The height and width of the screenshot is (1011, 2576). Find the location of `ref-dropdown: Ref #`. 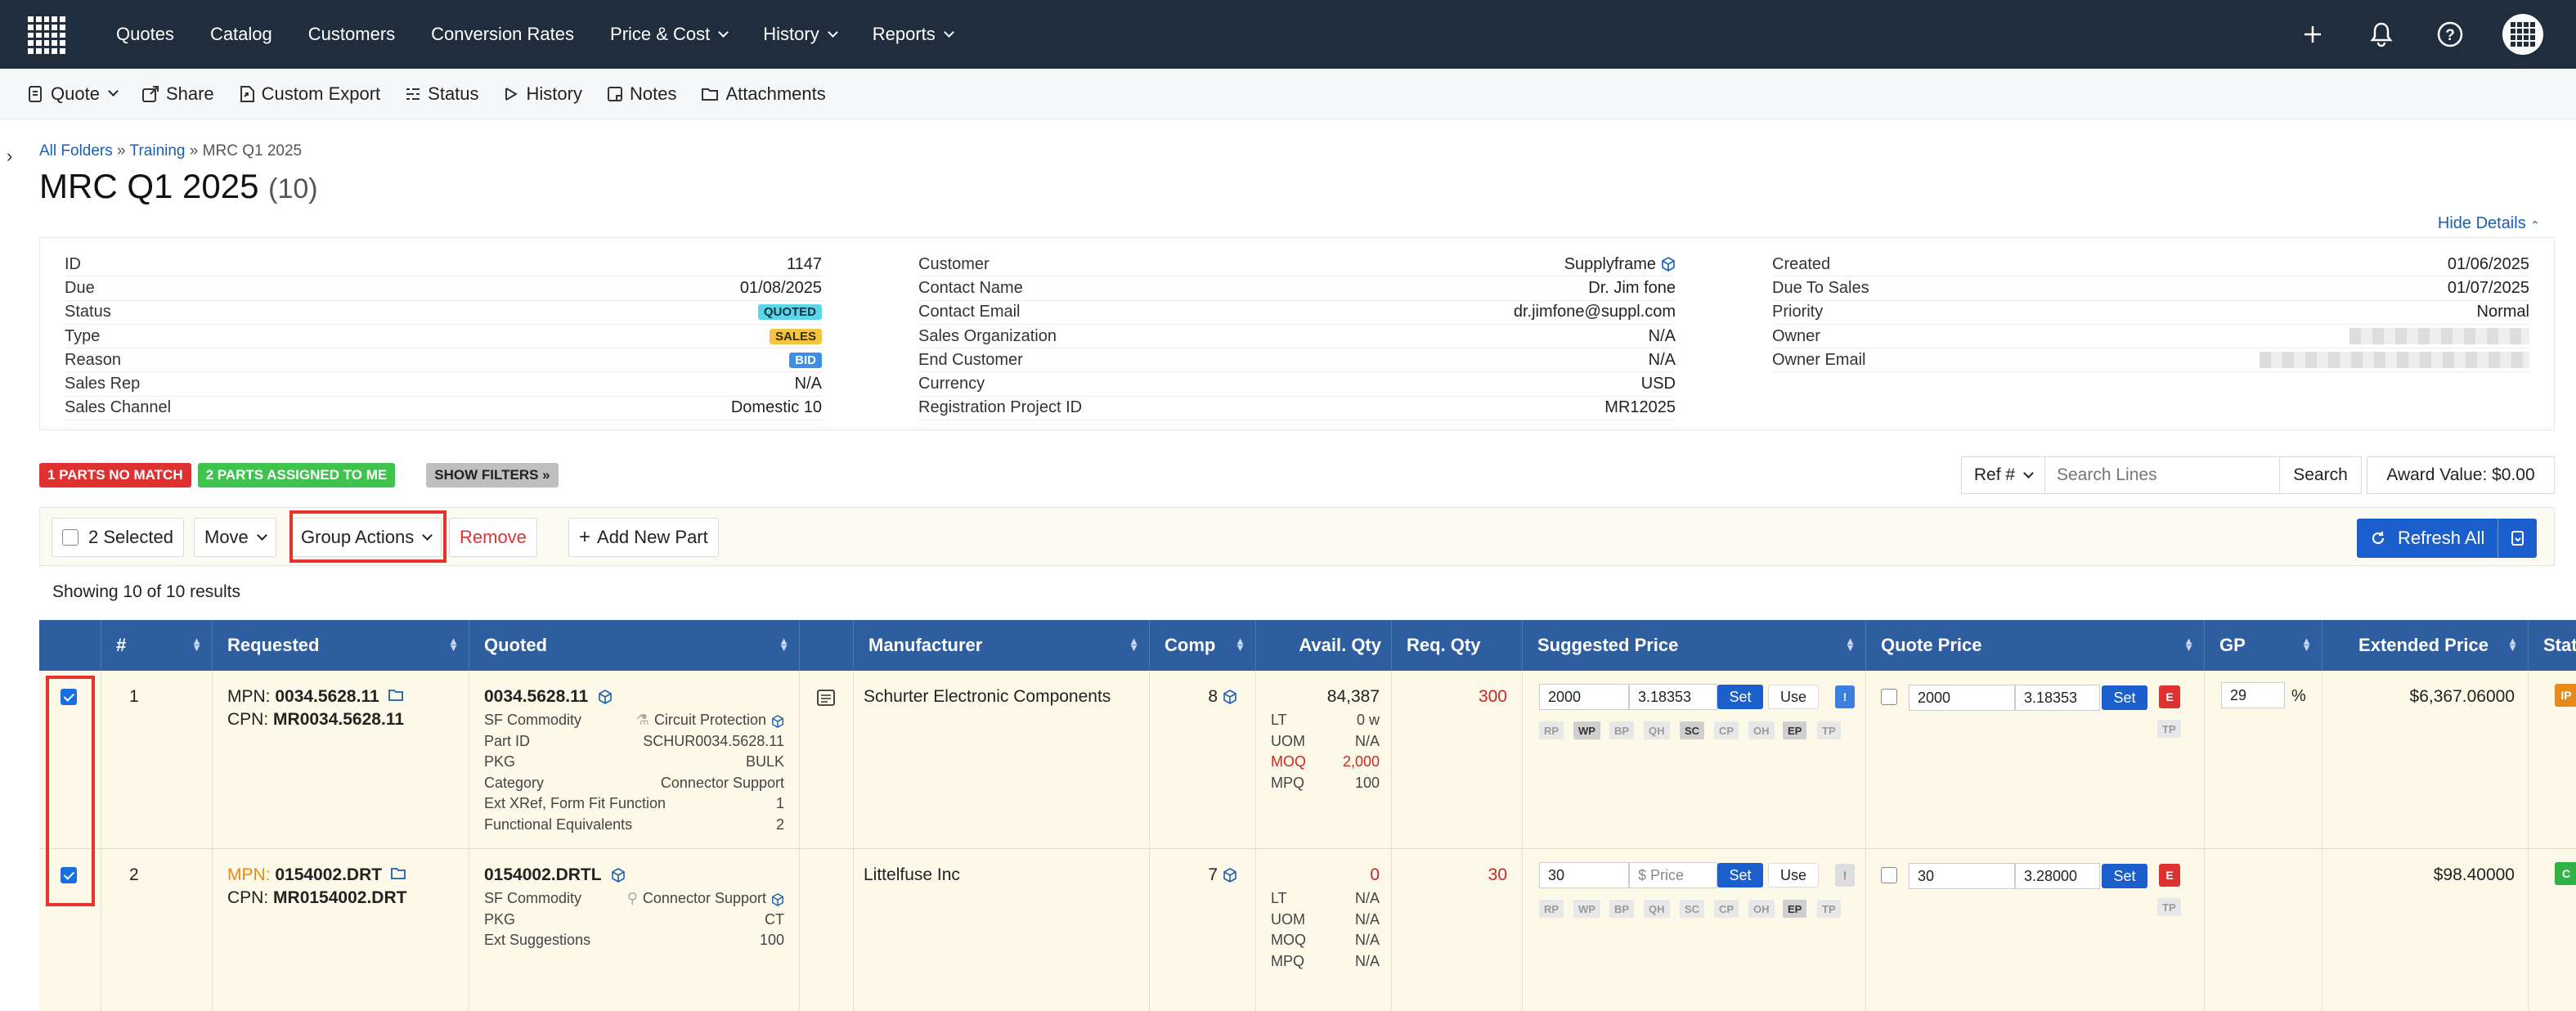

ref-dropdown: Ref # is located at coordinates (2004, 475).